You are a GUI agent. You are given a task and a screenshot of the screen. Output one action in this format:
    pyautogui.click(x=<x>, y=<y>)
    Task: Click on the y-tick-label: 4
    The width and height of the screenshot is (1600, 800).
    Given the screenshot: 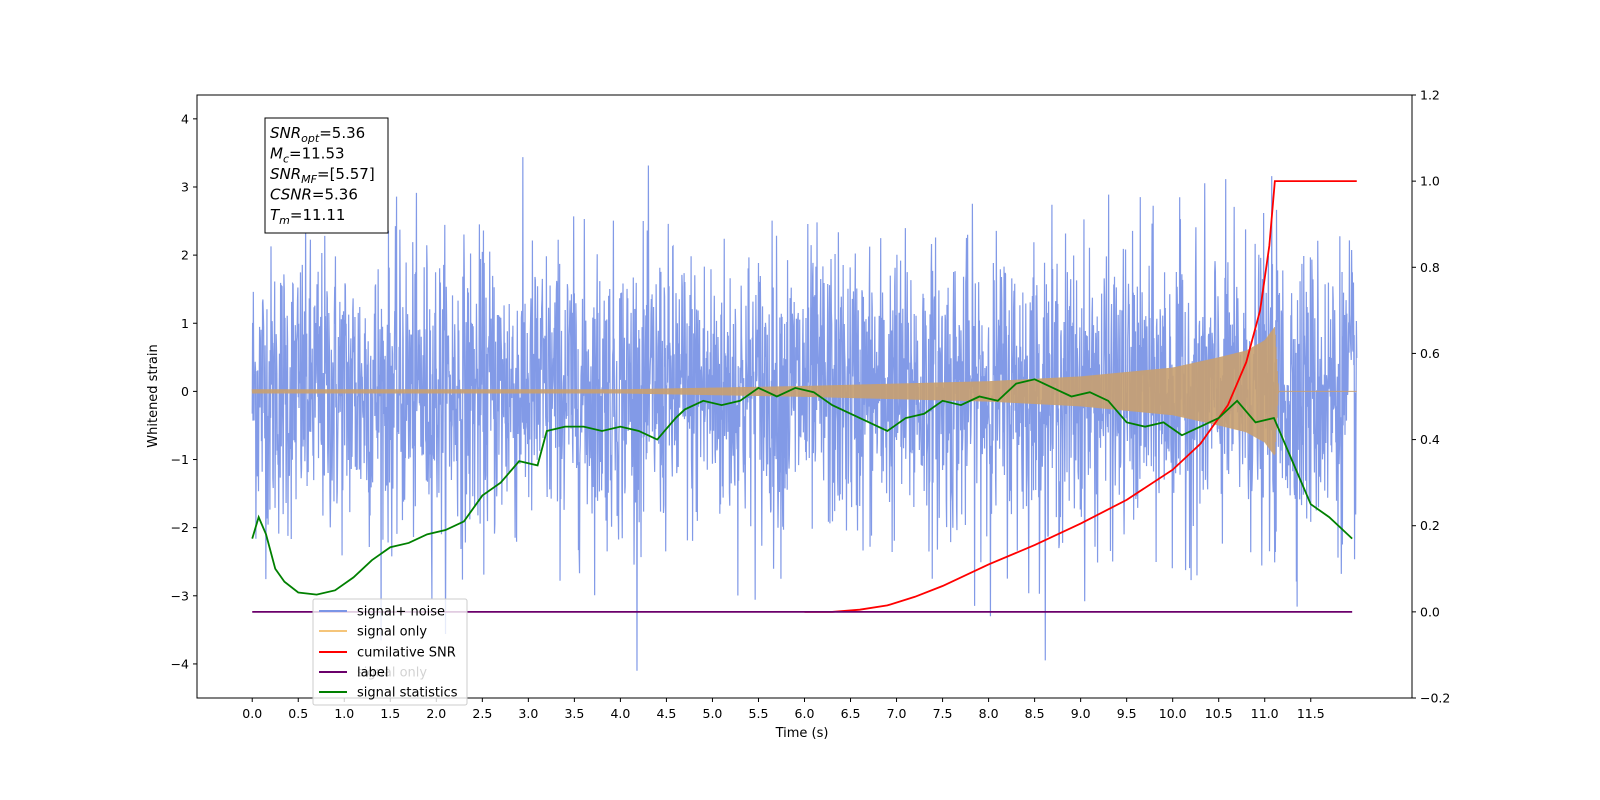 What is the action you would take?
    pyautogui.click(x=185, y=118)
    